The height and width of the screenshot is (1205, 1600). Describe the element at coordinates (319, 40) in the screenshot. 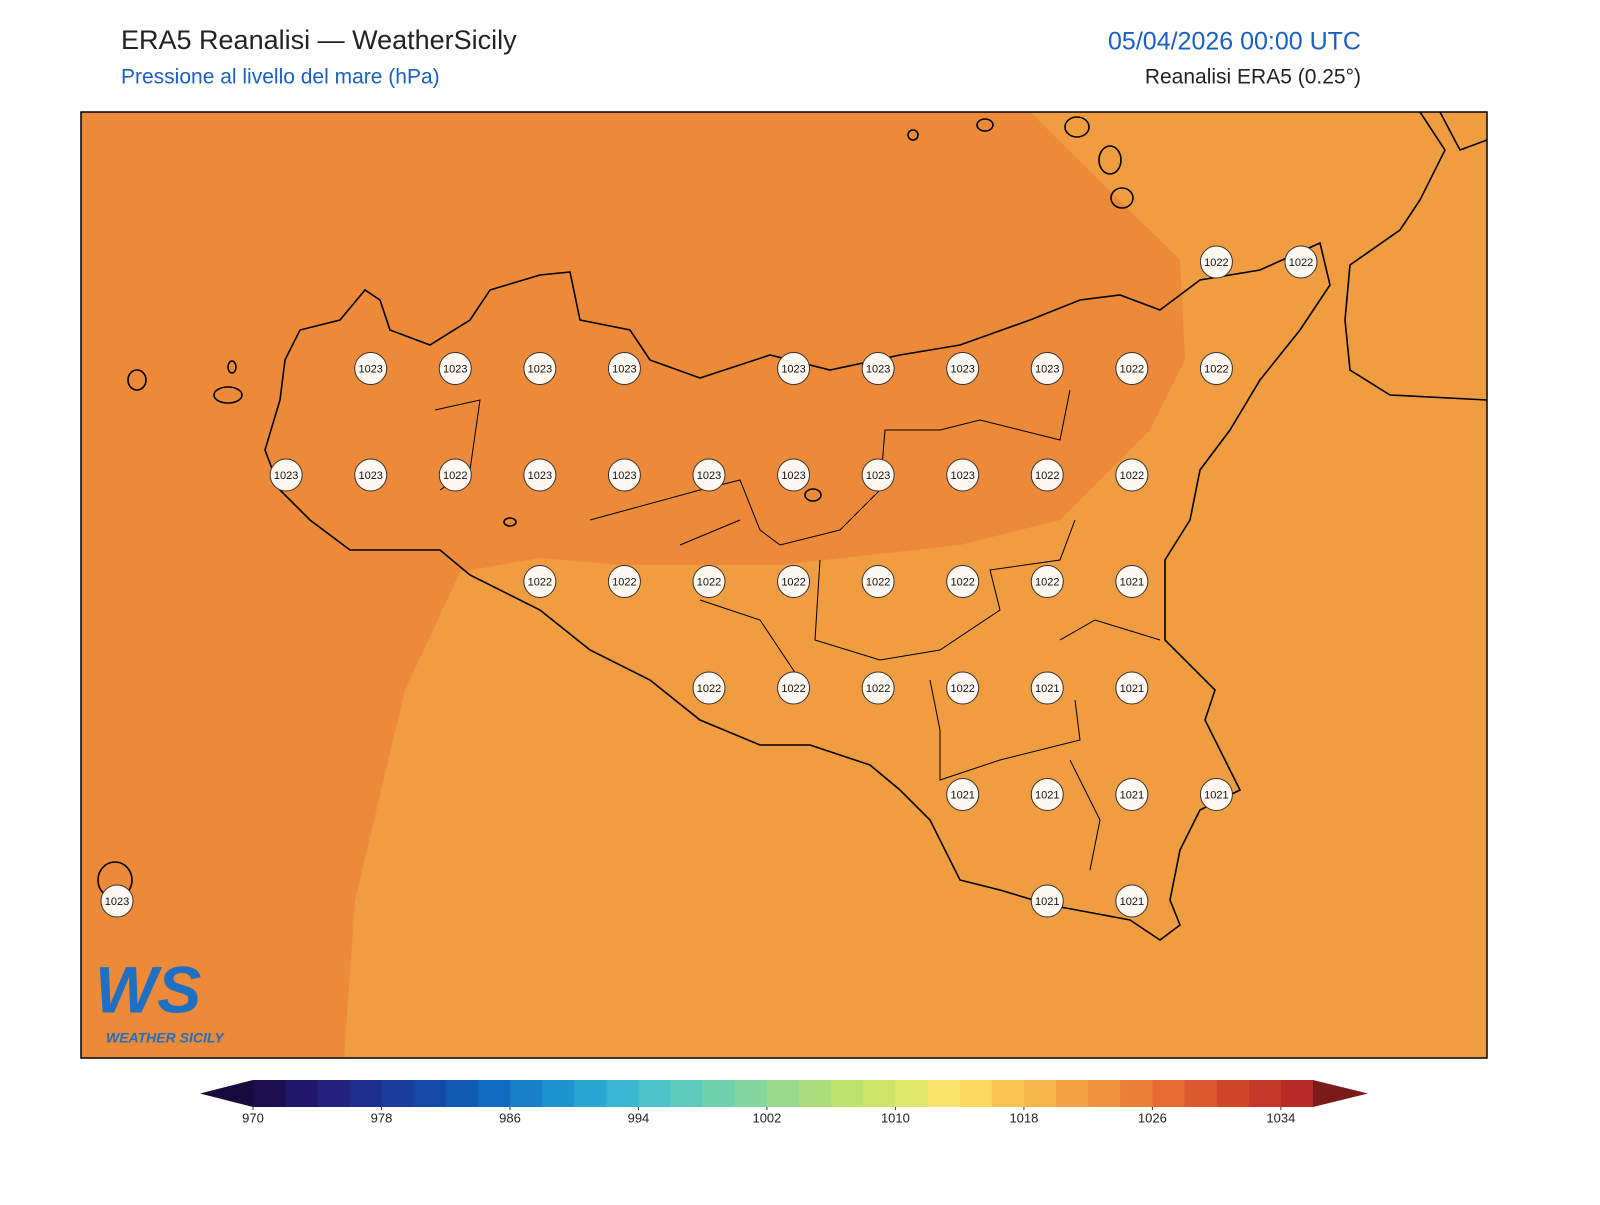

I see `title: ERA5 Reanalisi — WeatherSicily` at that location.